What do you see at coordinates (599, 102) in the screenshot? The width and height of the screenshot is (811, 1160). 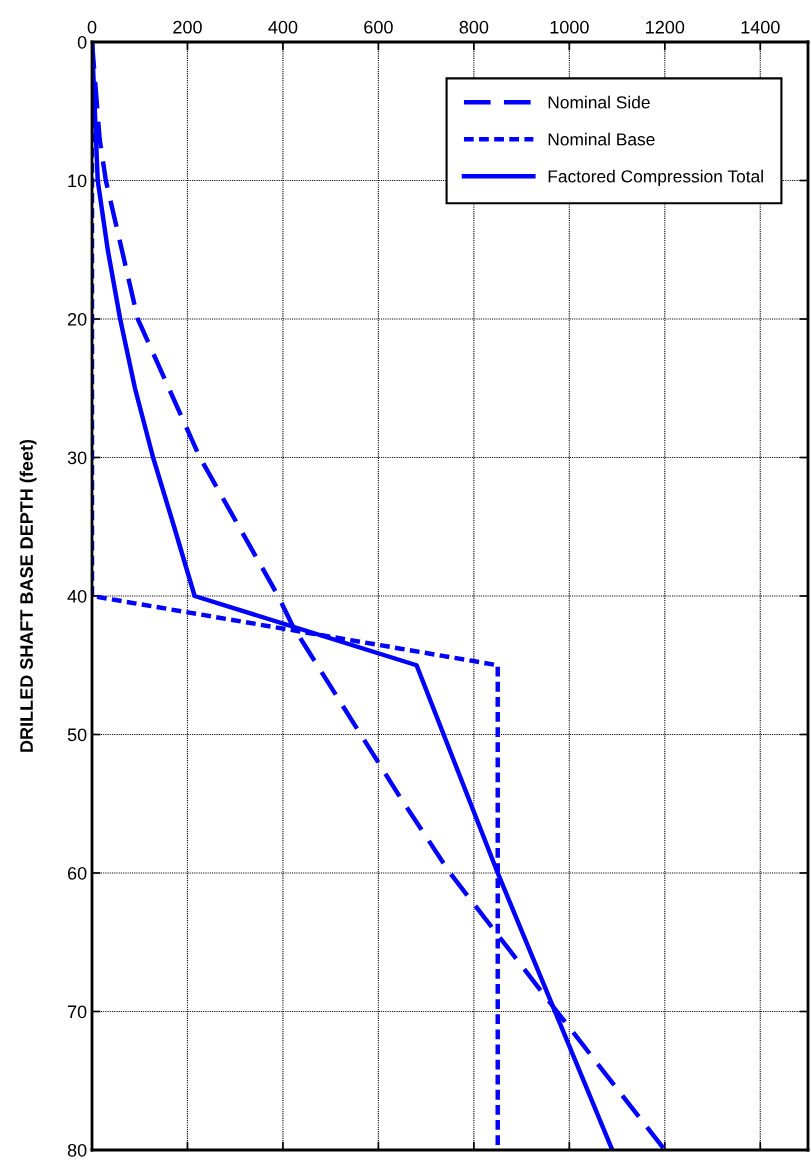 I see `legend-label: Nominal Side` at bounding box center [599, 102].